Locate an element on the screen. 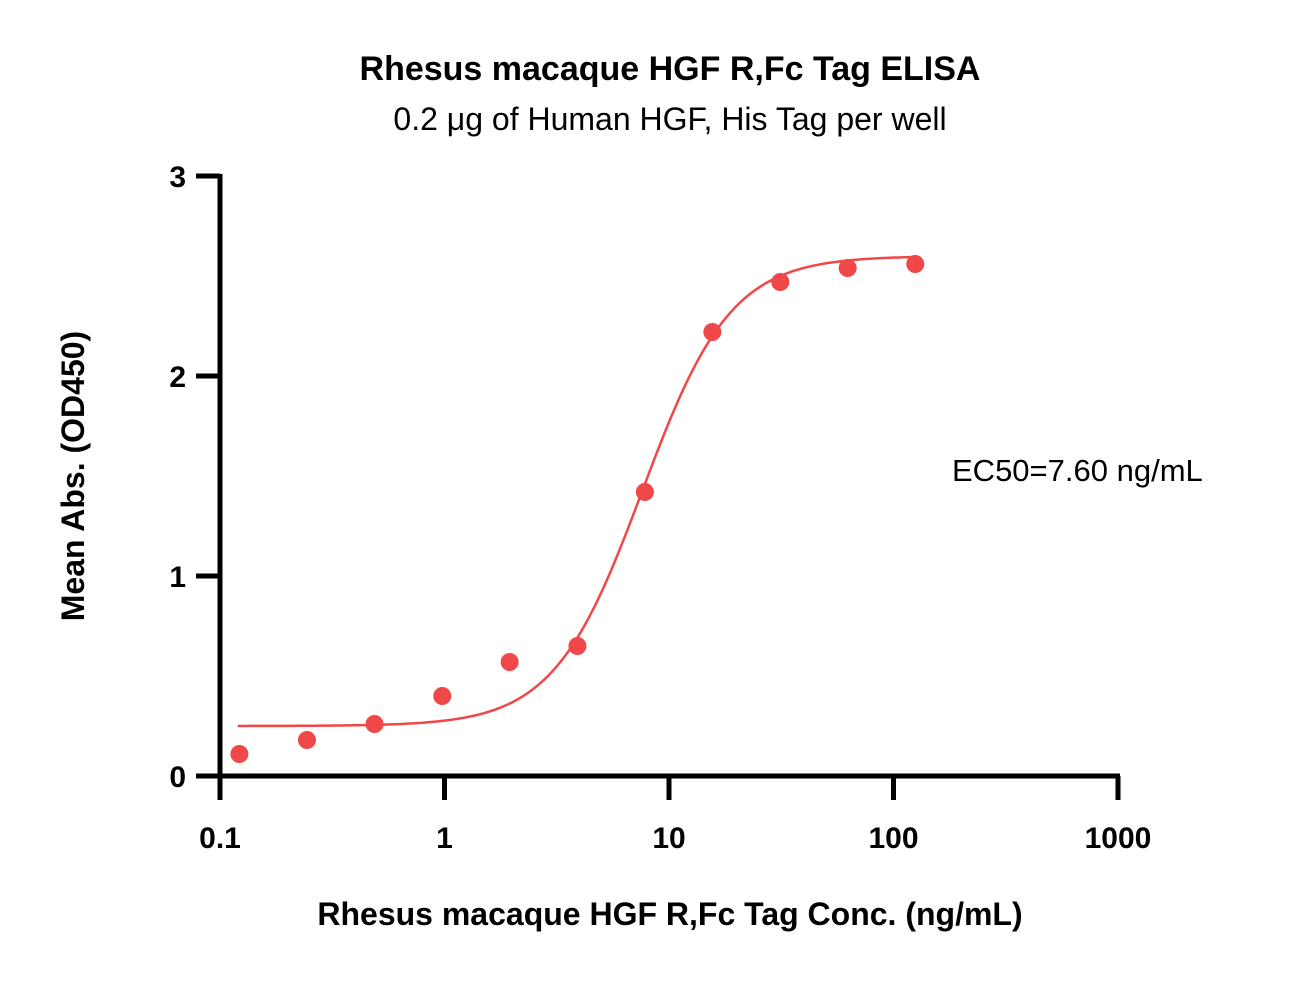  y-tick-label: 2 is located at coordinates (177, 377).